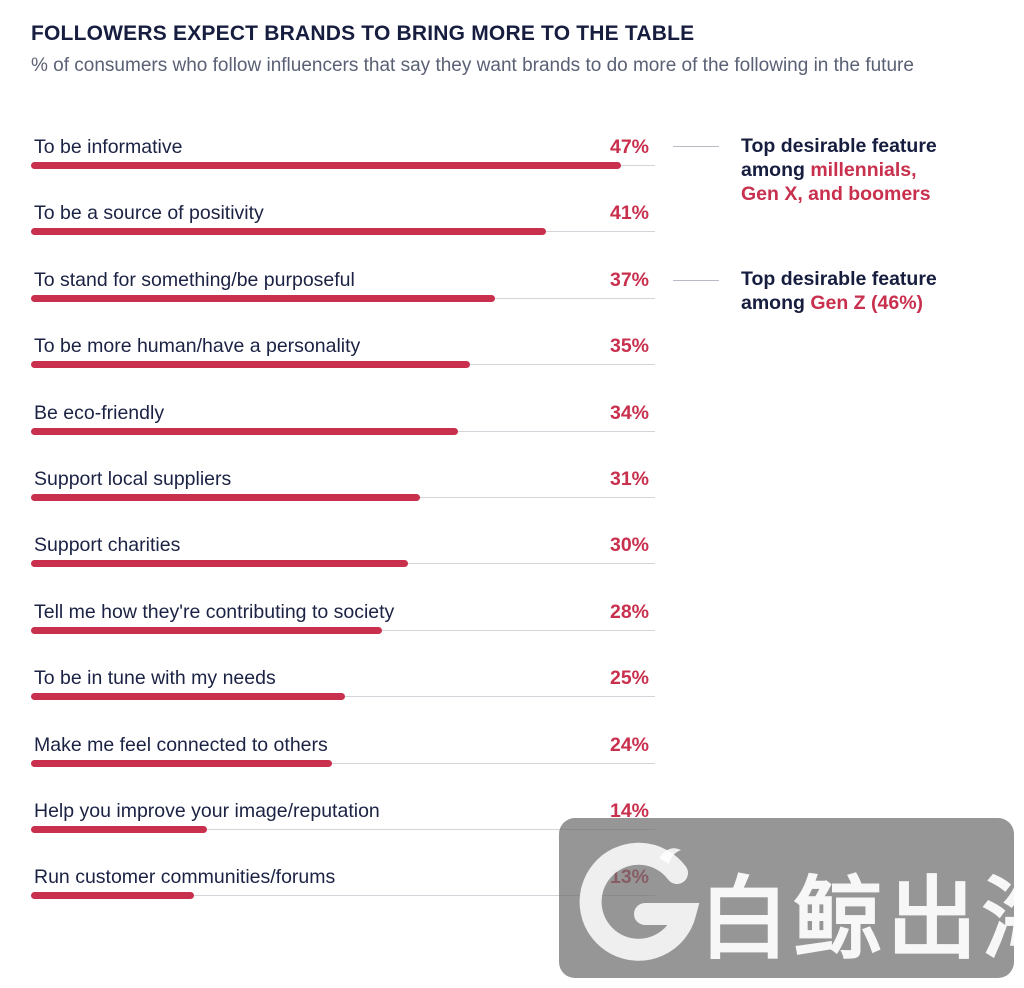 This screenshot has height=988, width=1024. Describe the element at coordinates (629, 279) in the screenshot. I see `data-label: 37%` at that location.